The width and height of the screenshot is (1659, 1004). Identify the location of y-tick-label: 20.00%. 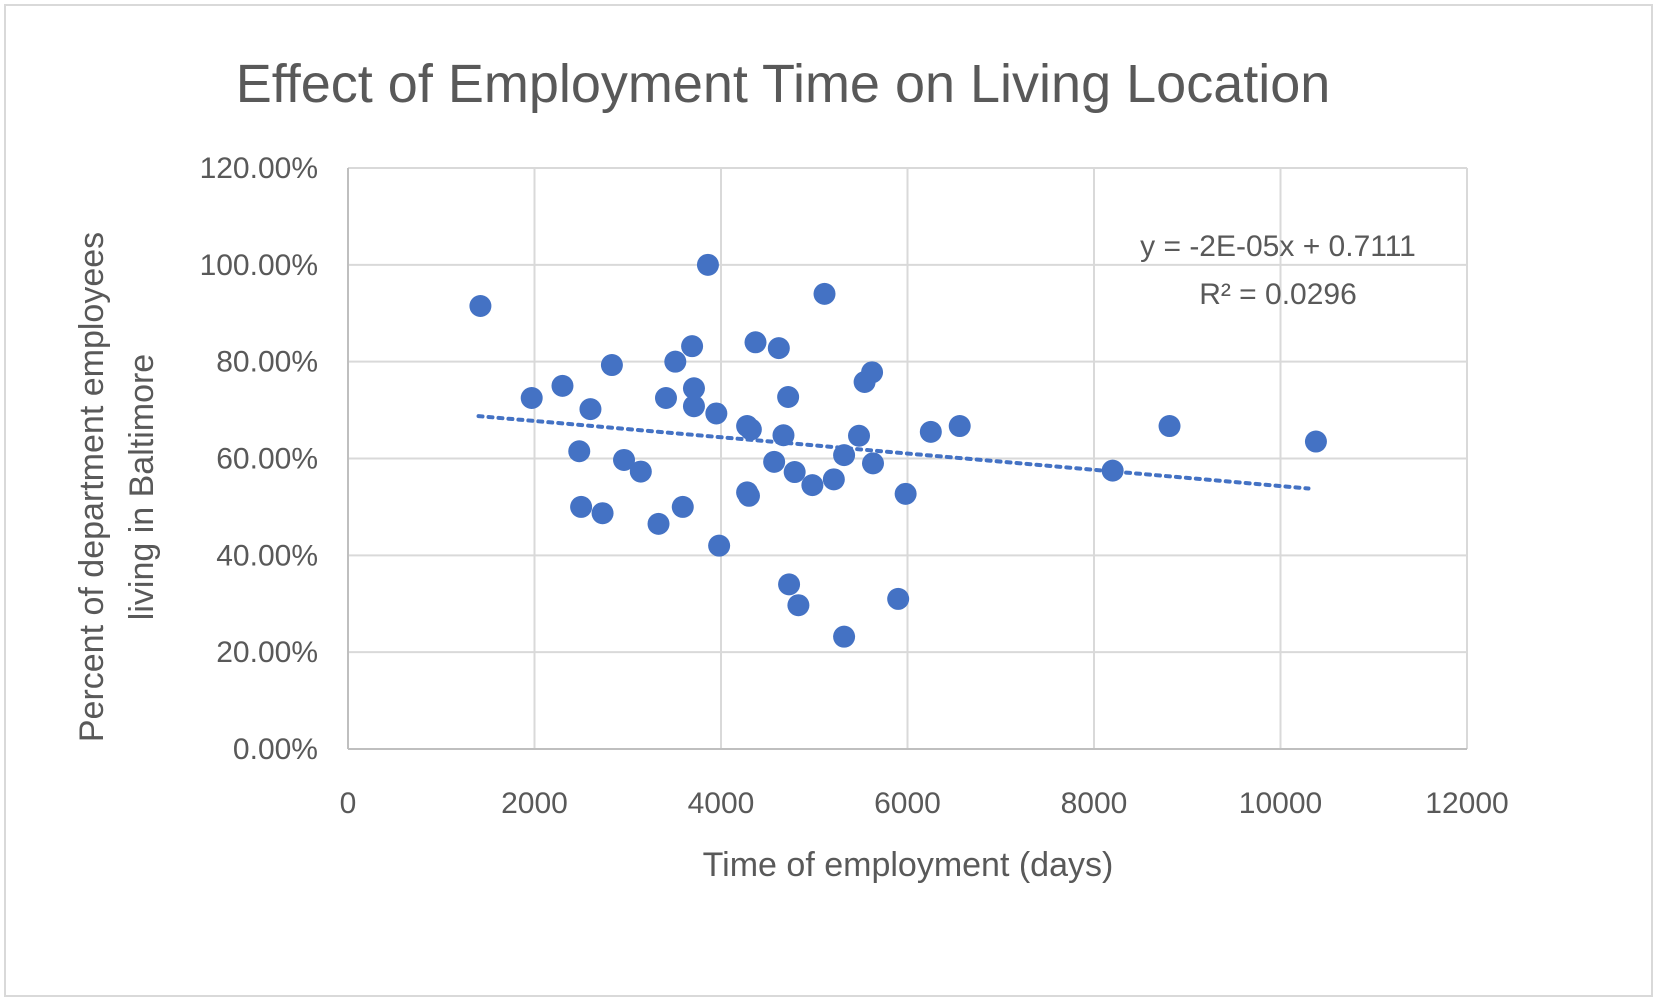
(267, 652).